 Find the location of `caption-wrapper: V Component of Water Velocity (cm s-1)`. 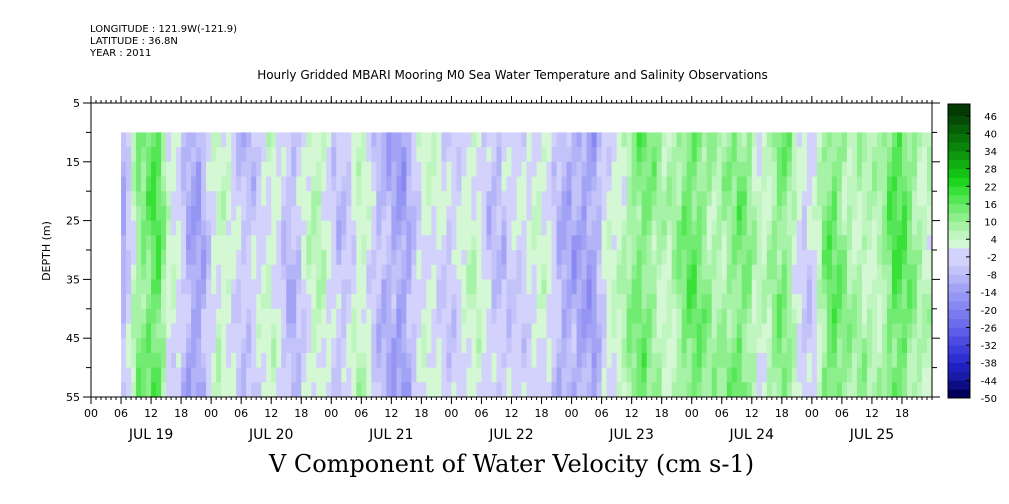

caption-wrapper: V Component of Water Velocity (cm s-1) is located at coordinates (504, 464).